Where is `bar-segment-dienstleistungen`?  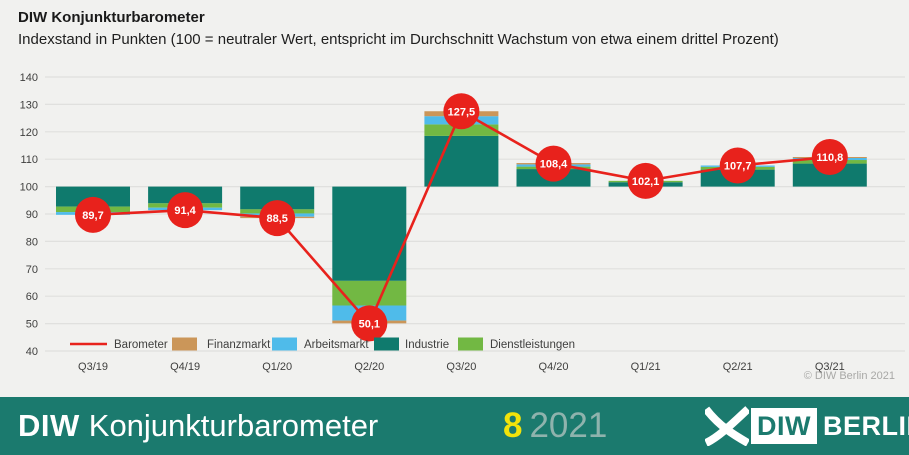
bar-segment-dienstleistungen is located at coordinates (461, 130).